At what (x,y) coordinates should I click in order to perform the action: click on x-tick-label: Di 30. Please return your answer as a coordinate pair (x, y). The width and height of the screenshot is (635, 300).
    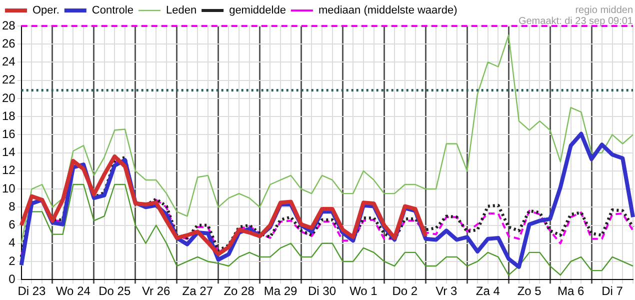
    Looking at the image, I should click on (322, 291).